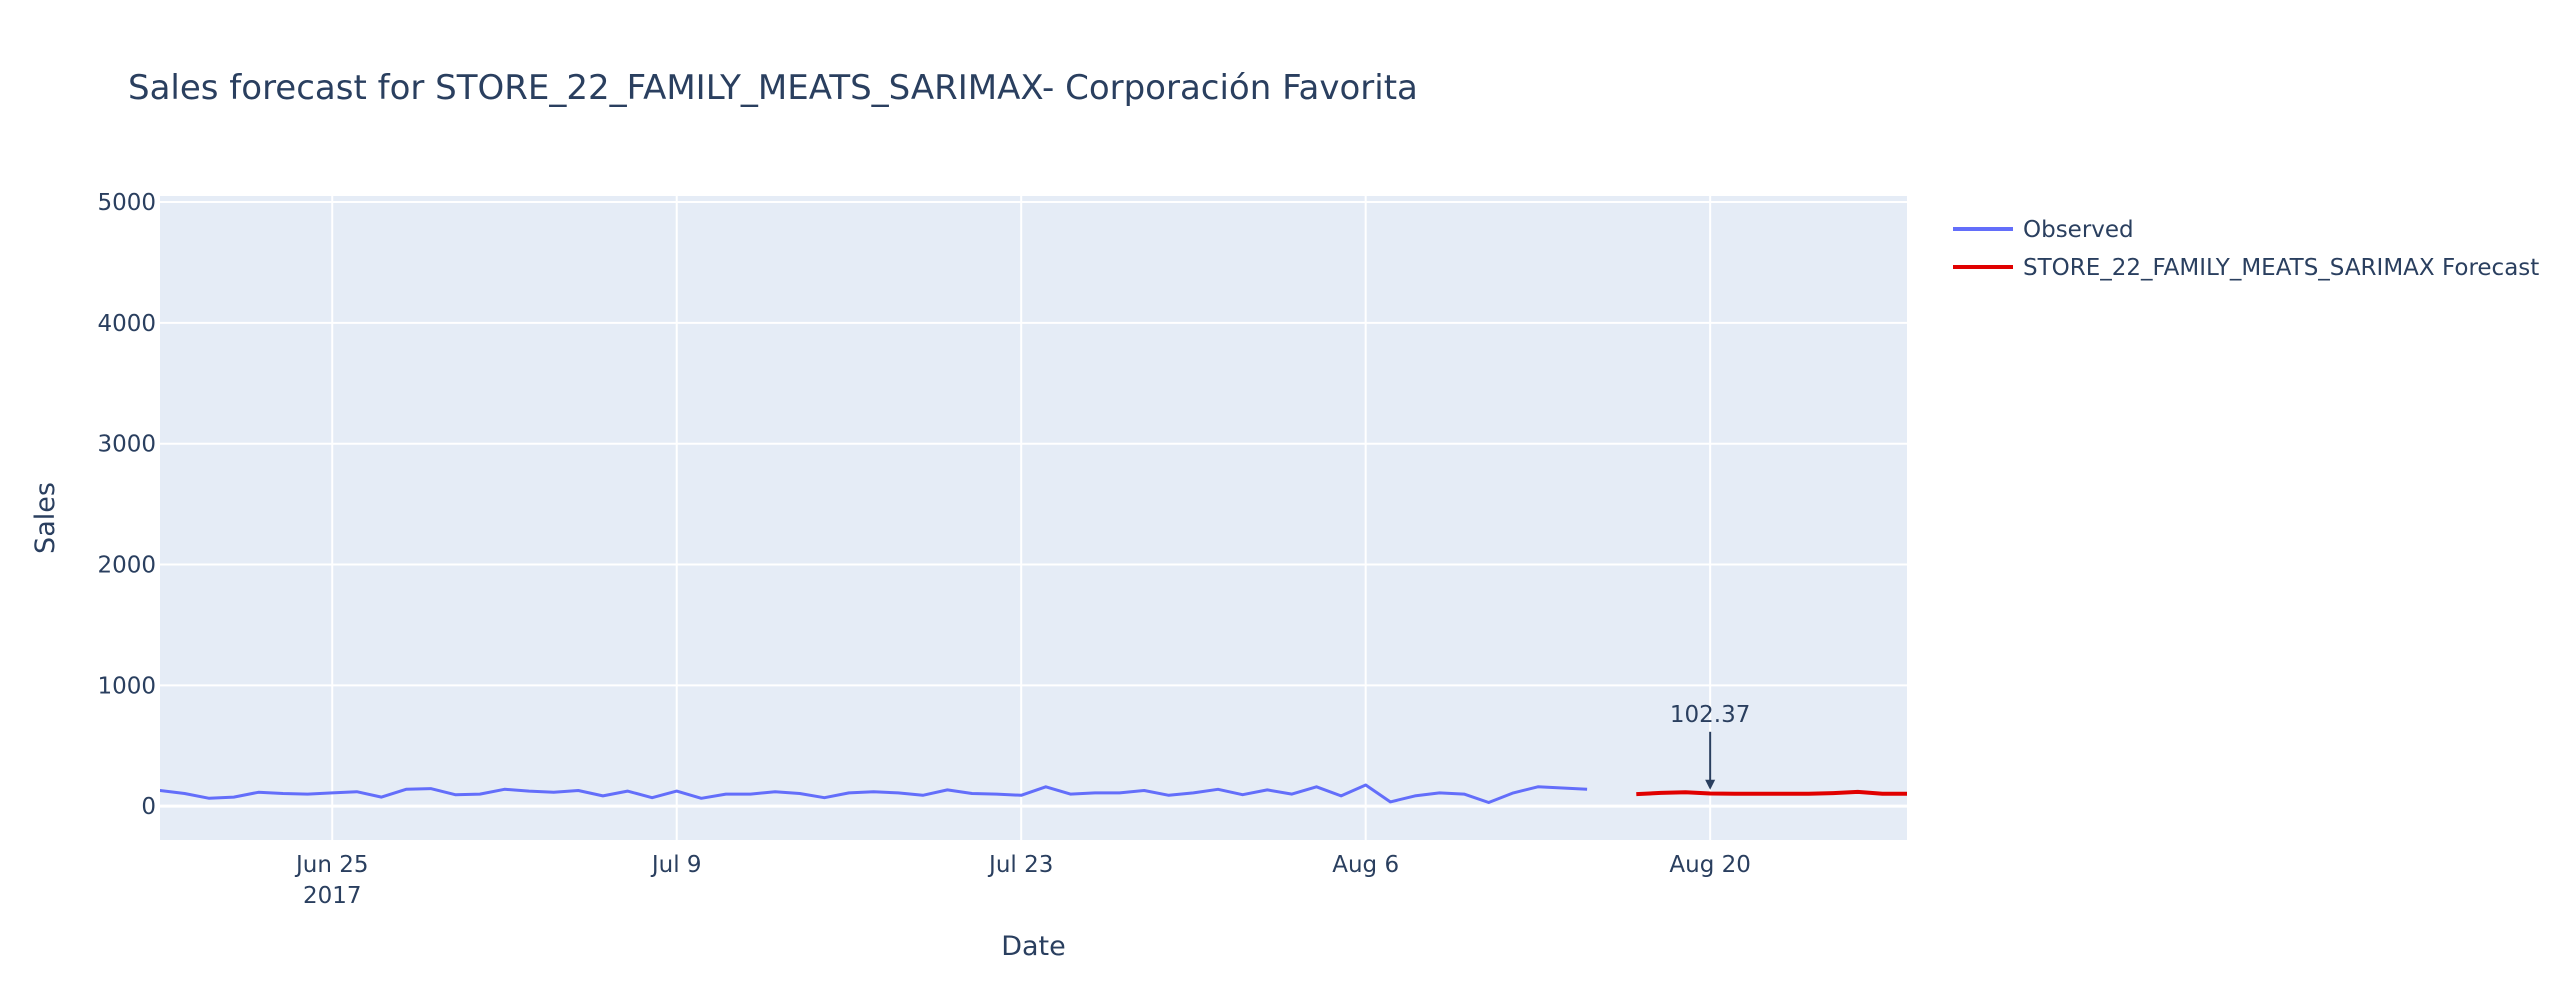 The image size is (2560, 1000). What do you see at coordinates (1710, 784) in the screenshot?
I see `annotation-arrow-head` at bounding box center [1710, 784].